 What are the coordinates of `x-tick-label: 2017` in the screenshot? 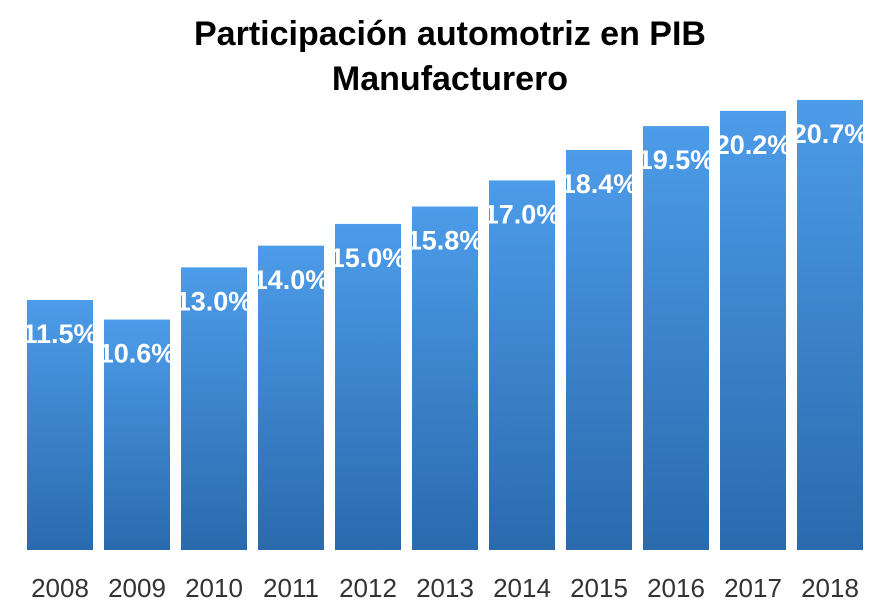 It's located at (753, 588).